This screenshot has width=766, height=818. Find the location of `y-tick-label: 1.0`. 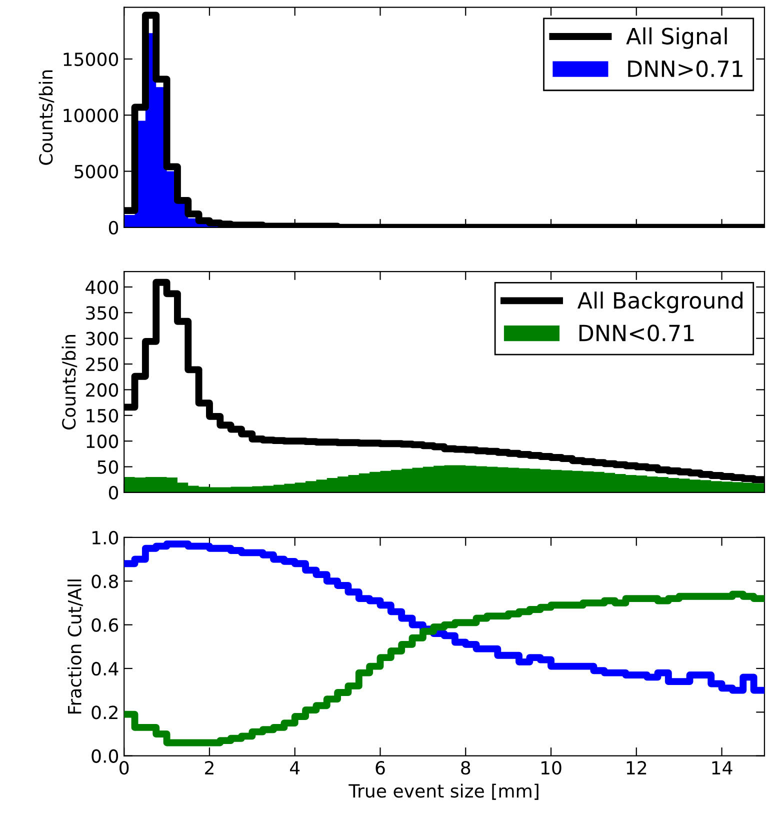

y-tick-label: 1.0 is located at coordinates (105, 537).